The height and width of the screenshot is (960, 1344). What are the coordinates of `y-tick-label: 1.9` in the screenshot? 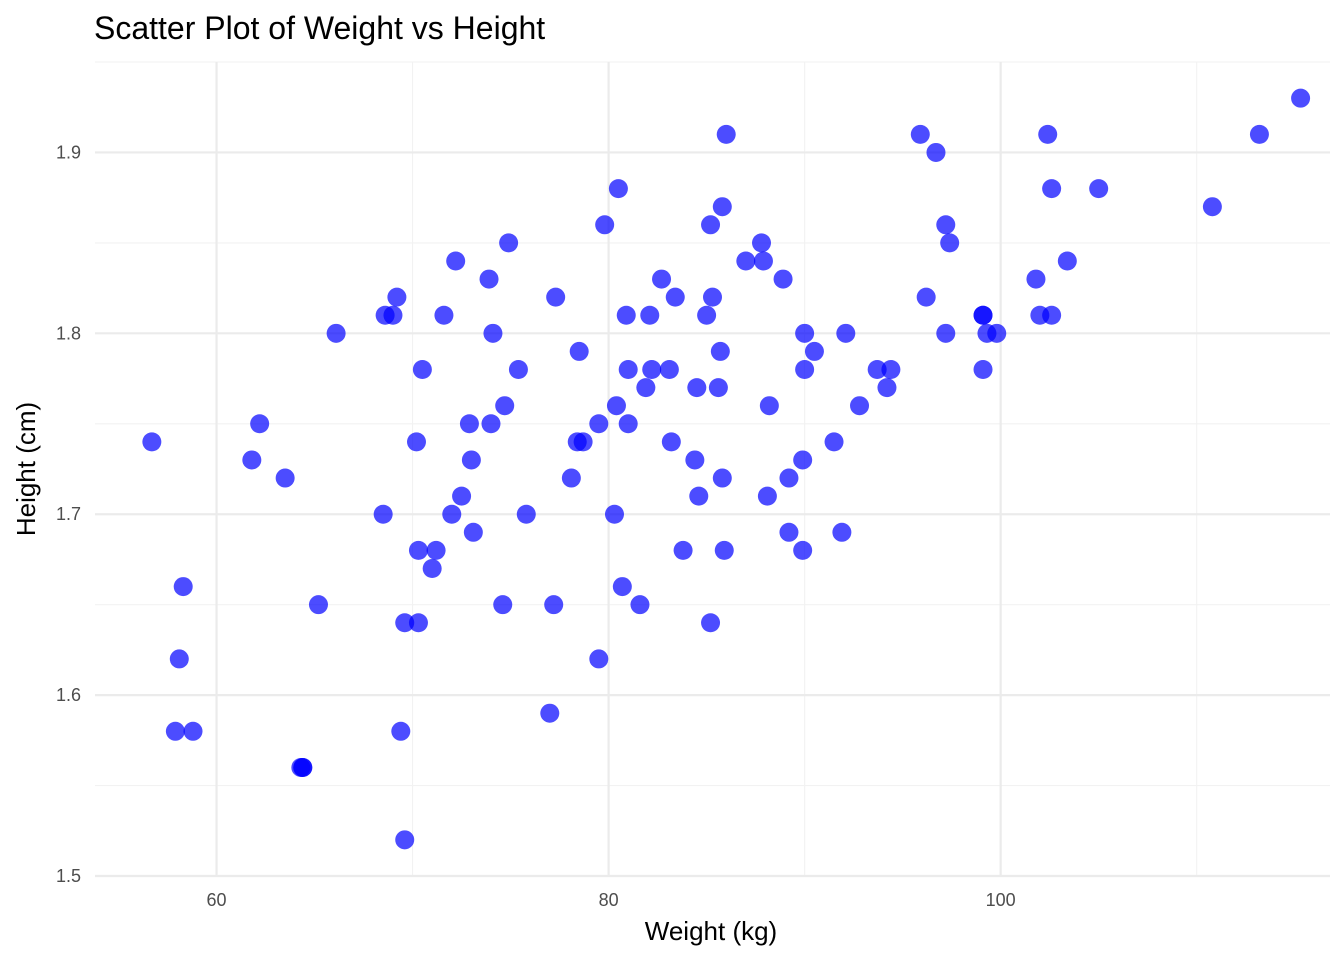 It's located at (68, 152).